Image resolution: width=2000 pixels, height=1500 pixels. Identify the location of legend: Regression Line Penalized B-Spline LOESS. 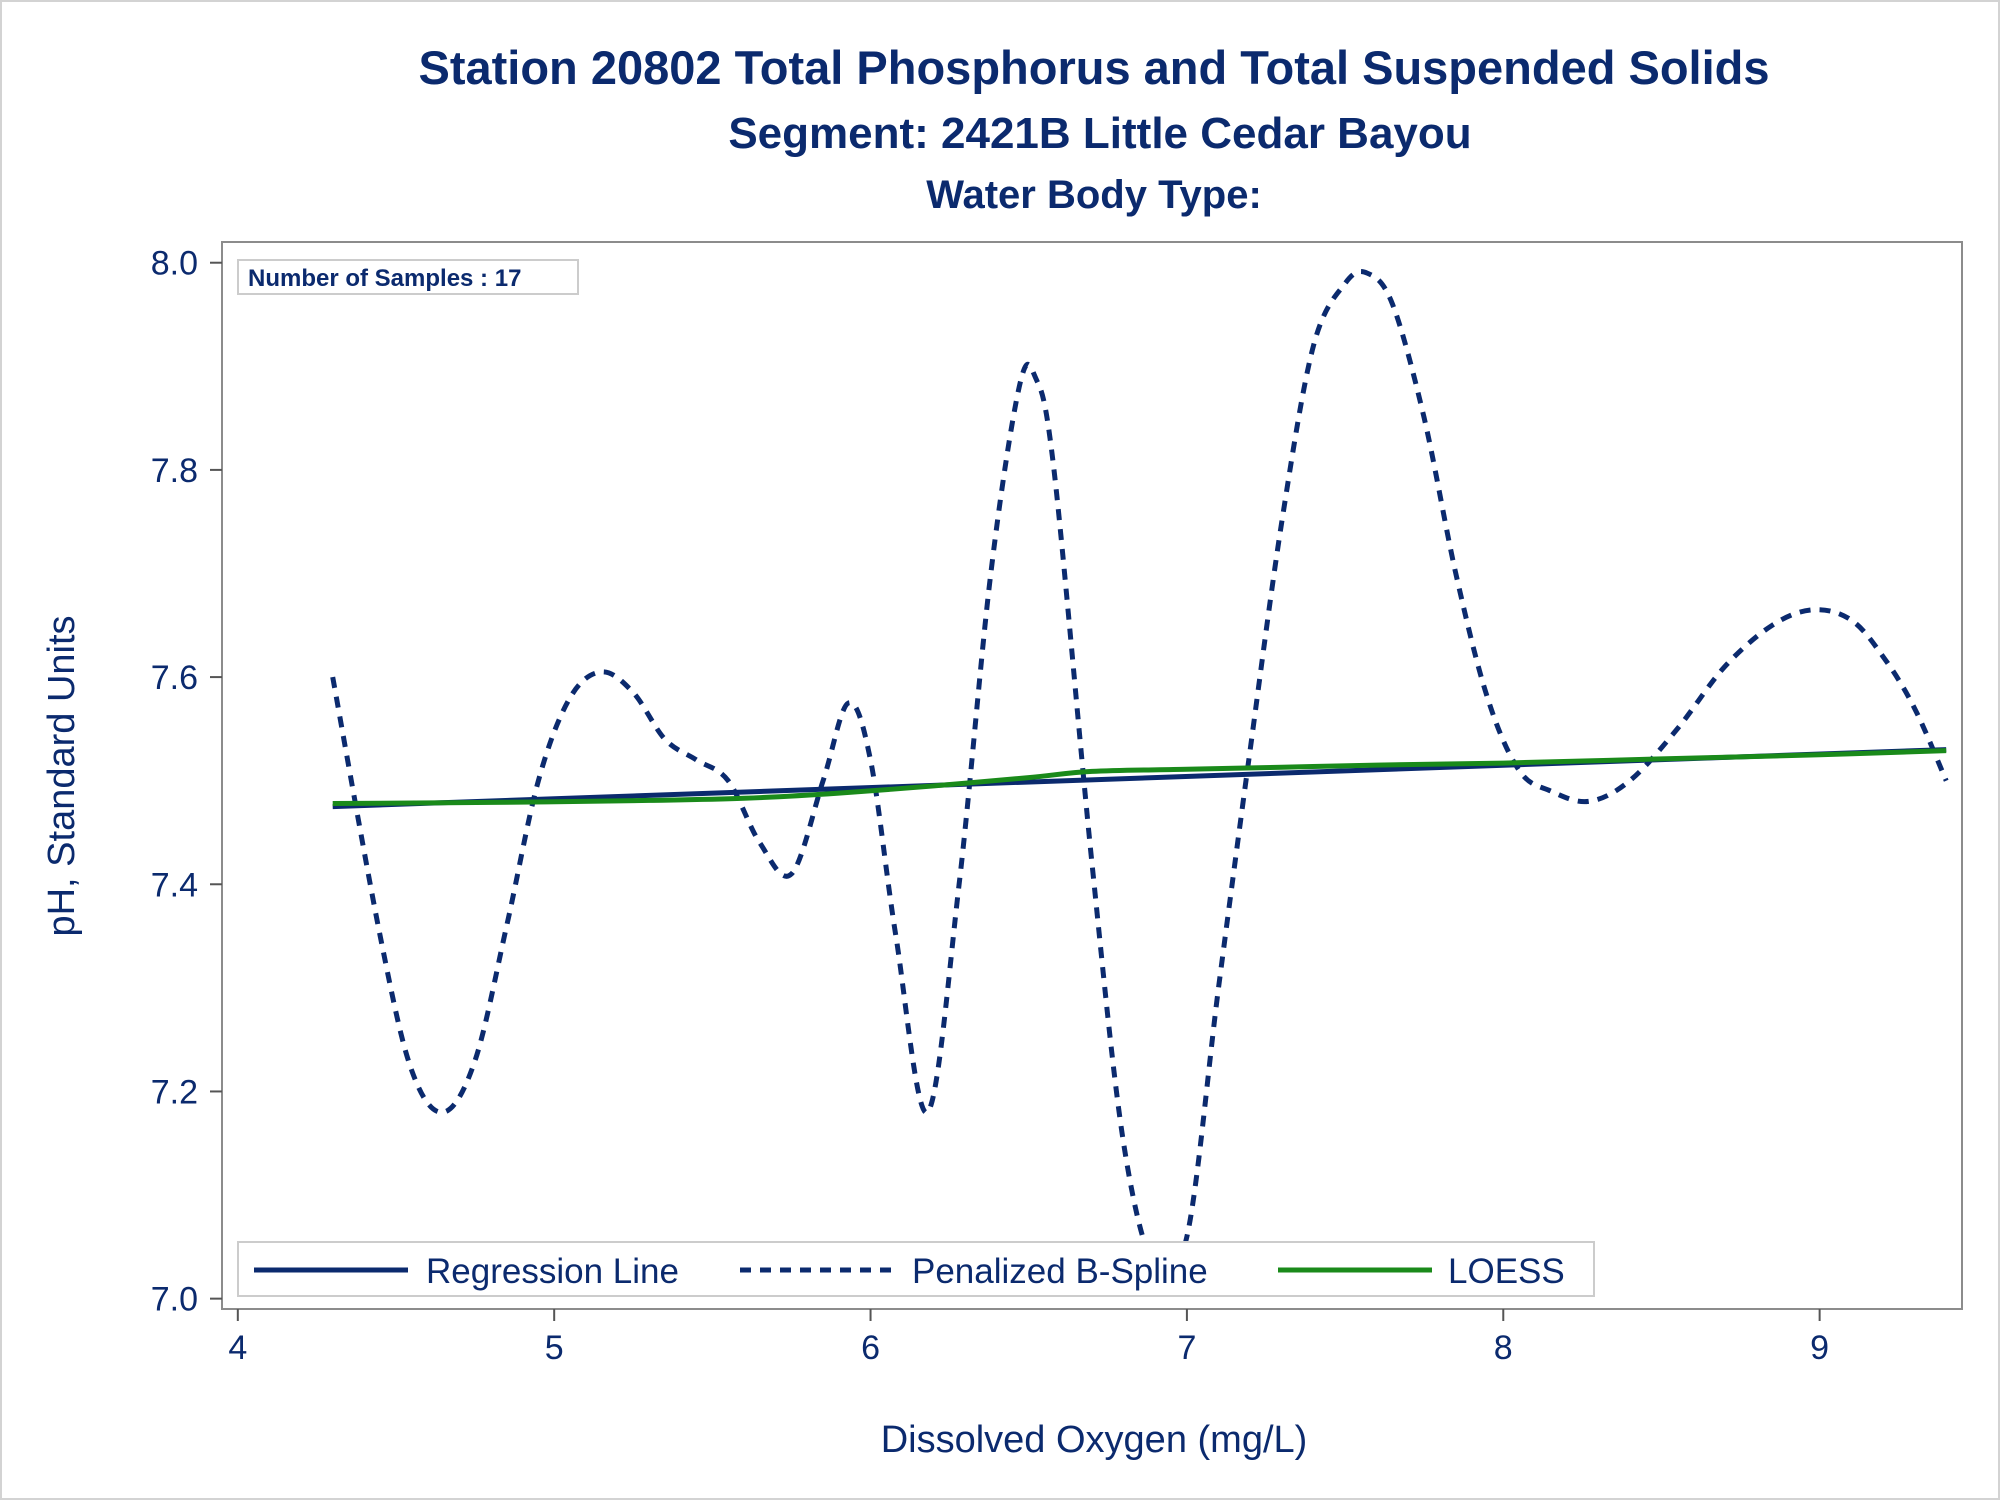
(916, 1269).